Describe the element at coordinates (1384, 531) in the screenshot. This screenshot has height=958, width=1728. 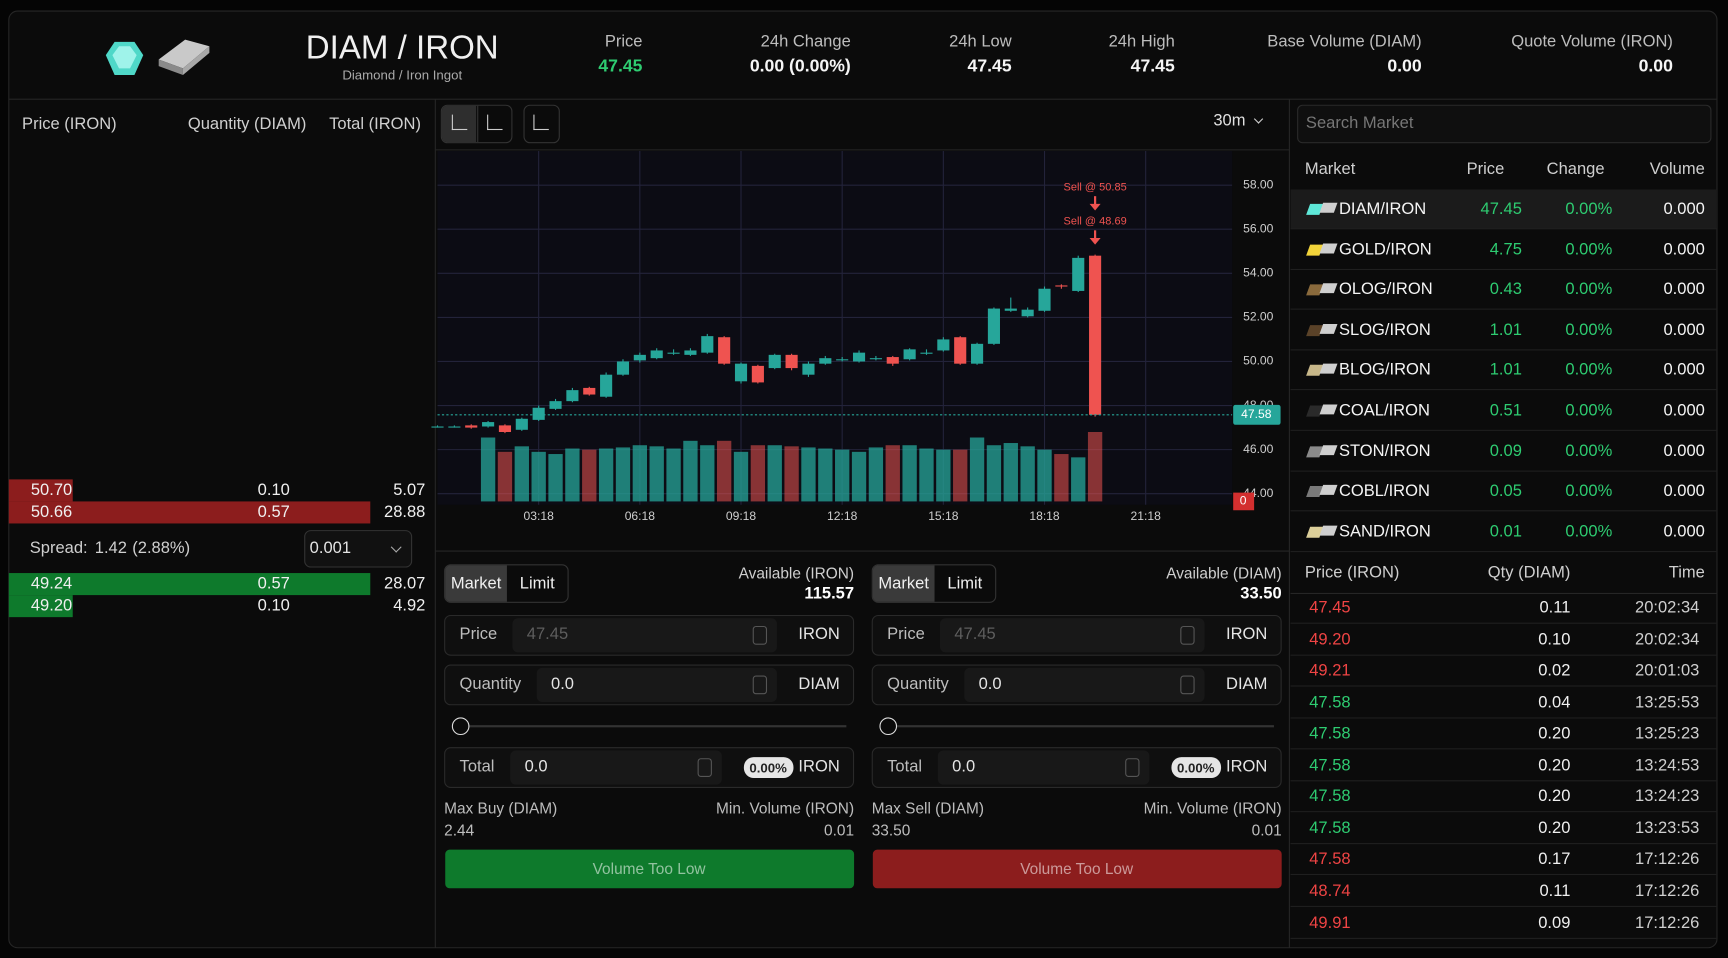
I see `market-name: SAND/IRON` at that location.